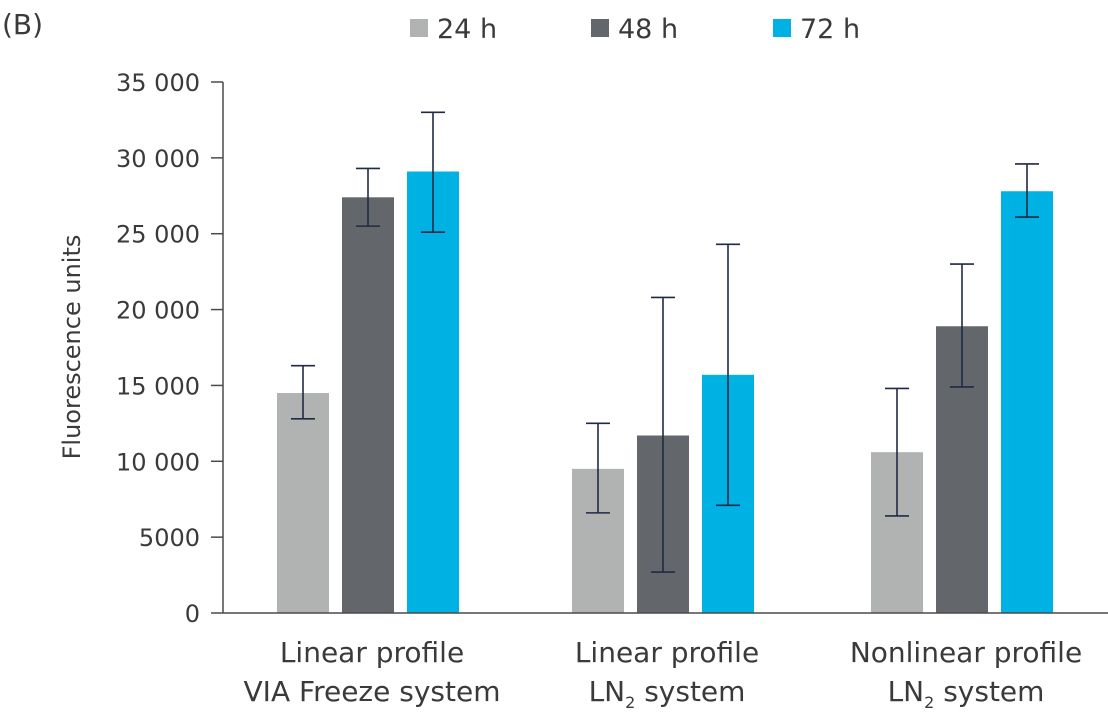  Describe the element at coordinates (1027, 402) in the screenshot. I see `bar-72h-cat3` at that location.